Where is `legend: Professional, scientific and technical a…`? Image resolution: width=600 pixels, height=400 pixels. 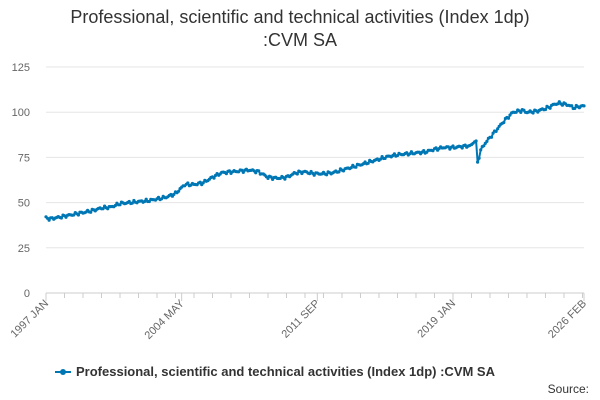
legend: Professional, scientific and technical a… is located at coordinates (275, 371).